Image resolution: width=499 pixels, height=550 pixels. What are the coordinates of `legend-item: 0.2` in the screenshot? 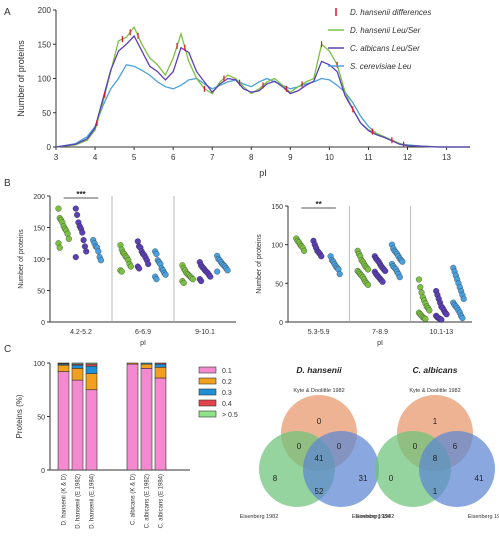 It's located at (215, 381).